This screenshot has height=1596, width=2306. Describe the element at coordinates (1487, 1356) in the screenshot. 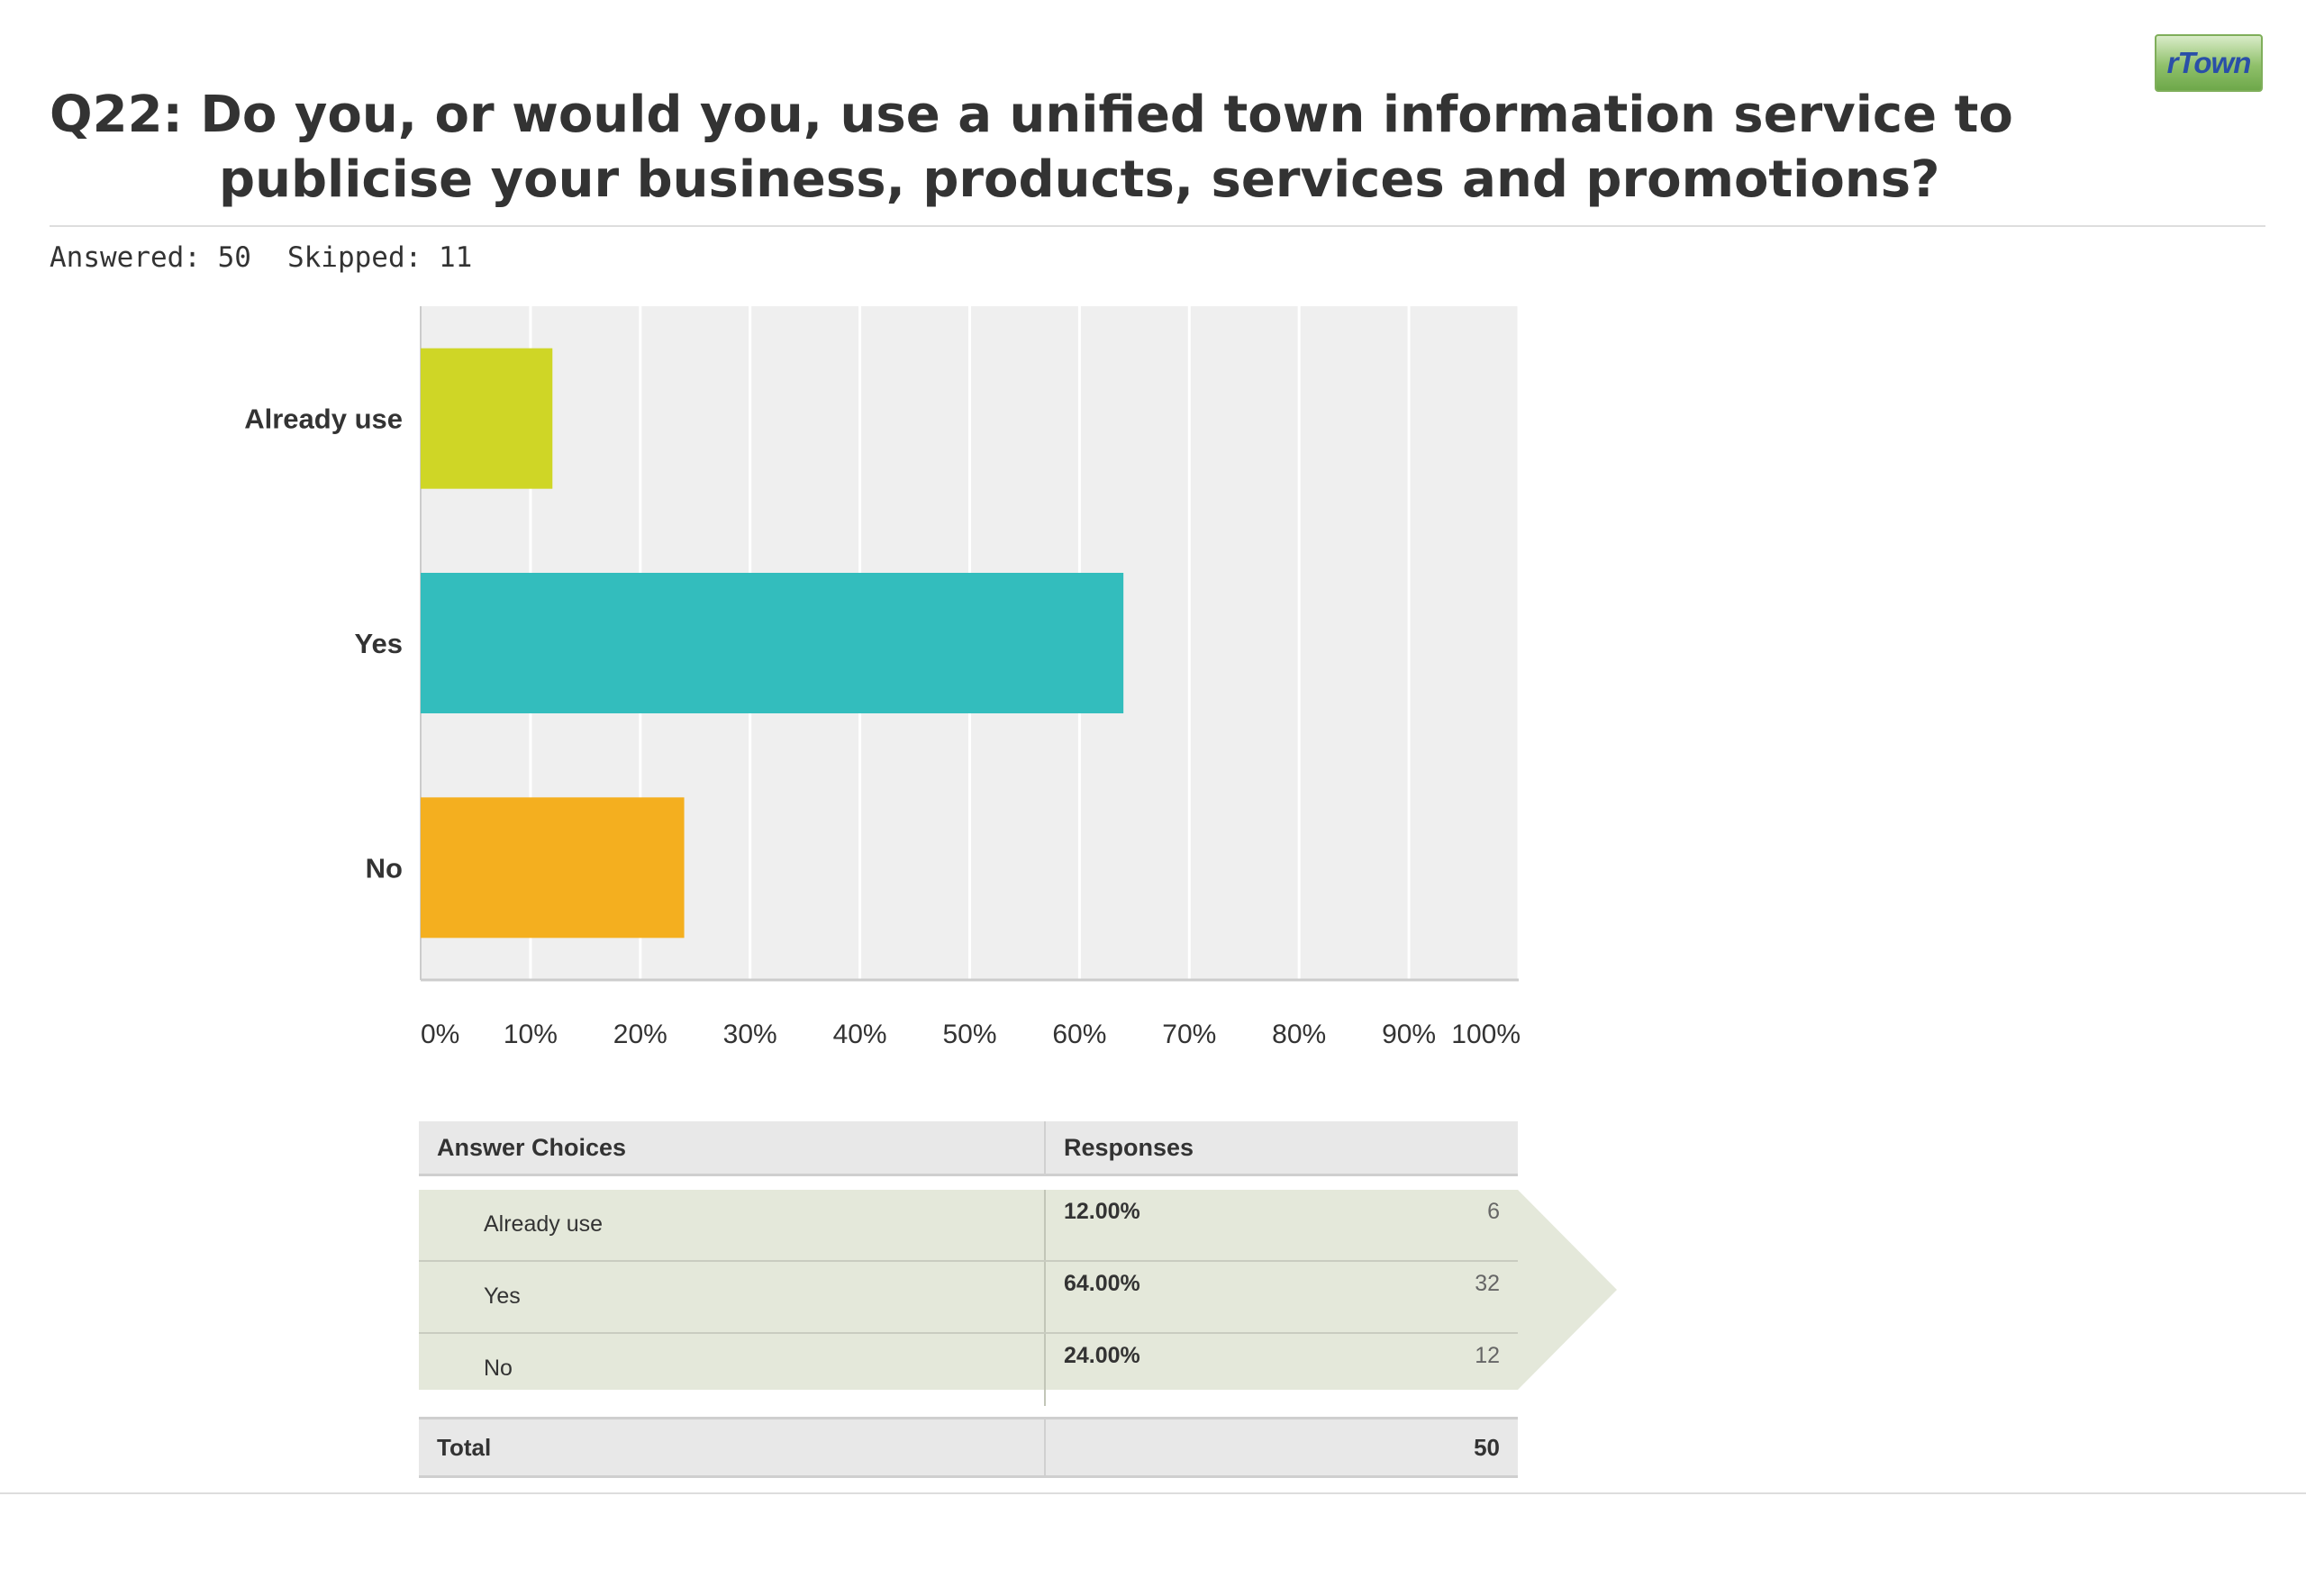

I see `row-count: 12` at that location.